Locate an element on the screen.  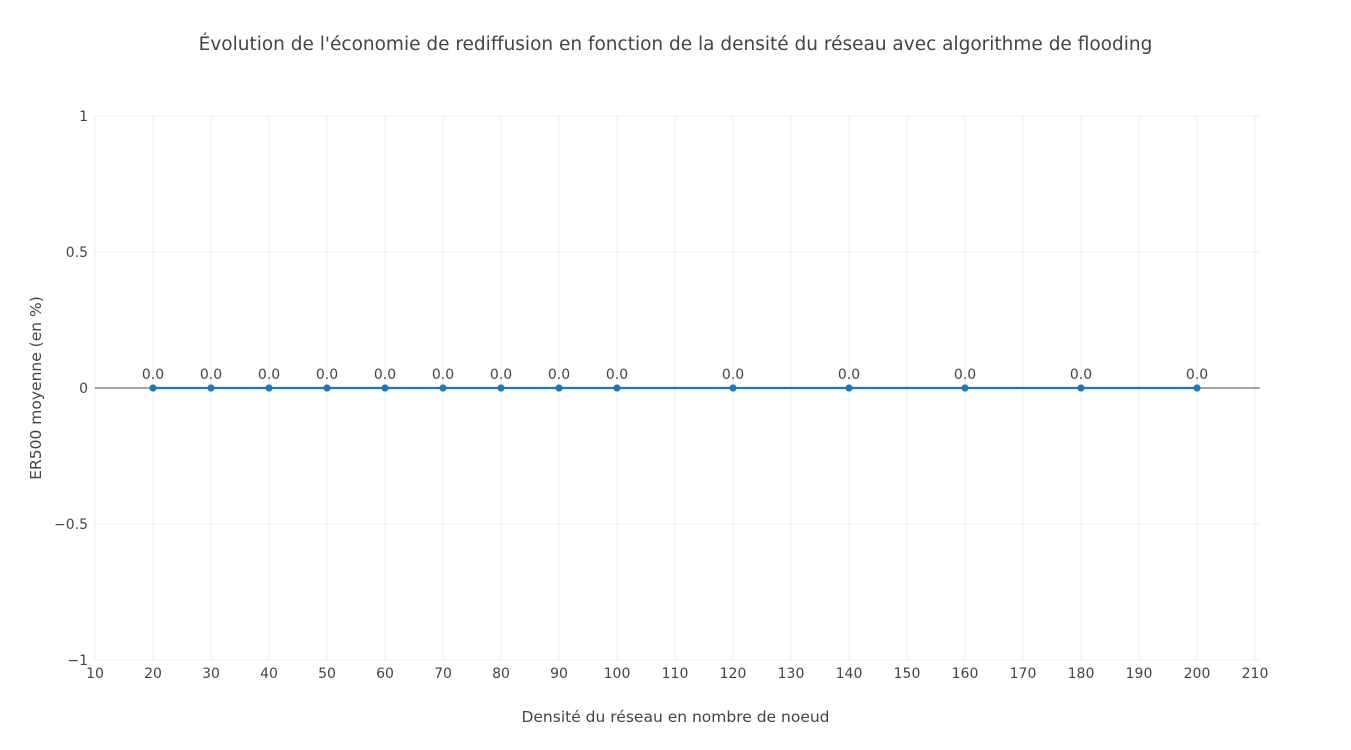
x-tick-label: 210 is located at coordinates (1255, 674).